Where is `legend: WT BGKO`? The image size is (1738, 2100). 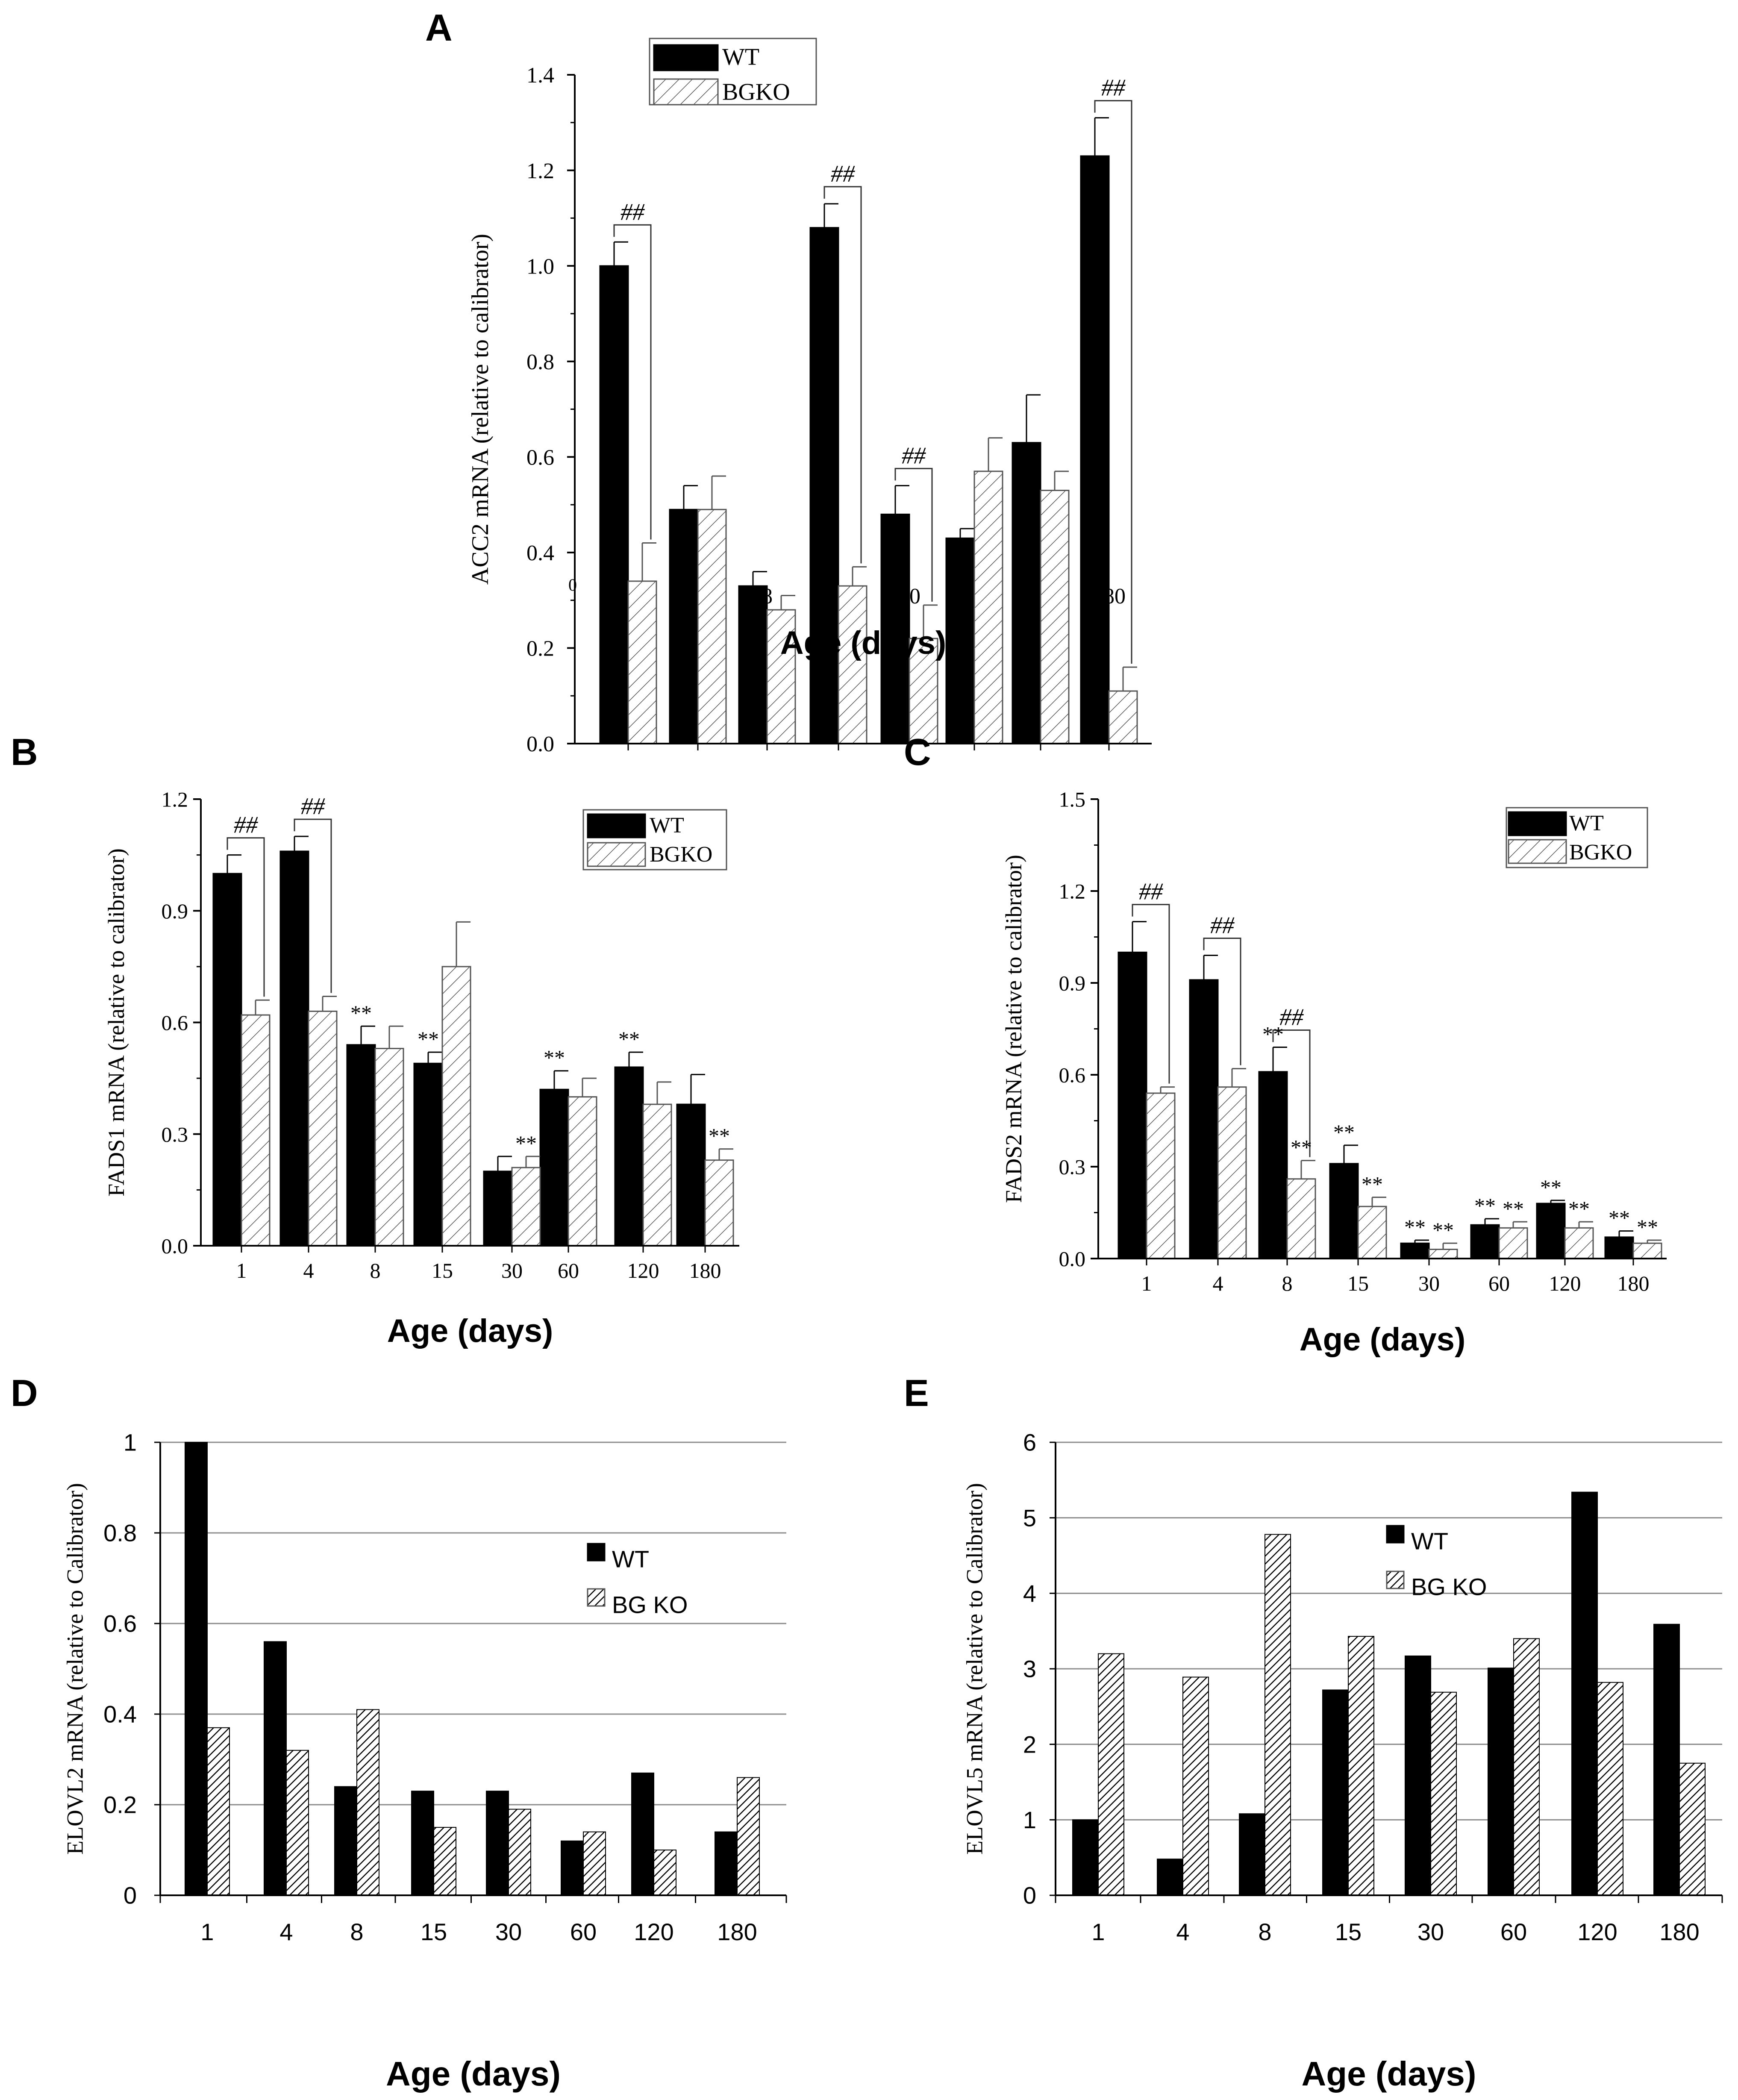 legend: WT BGKO is located at coordinates (733, 72).